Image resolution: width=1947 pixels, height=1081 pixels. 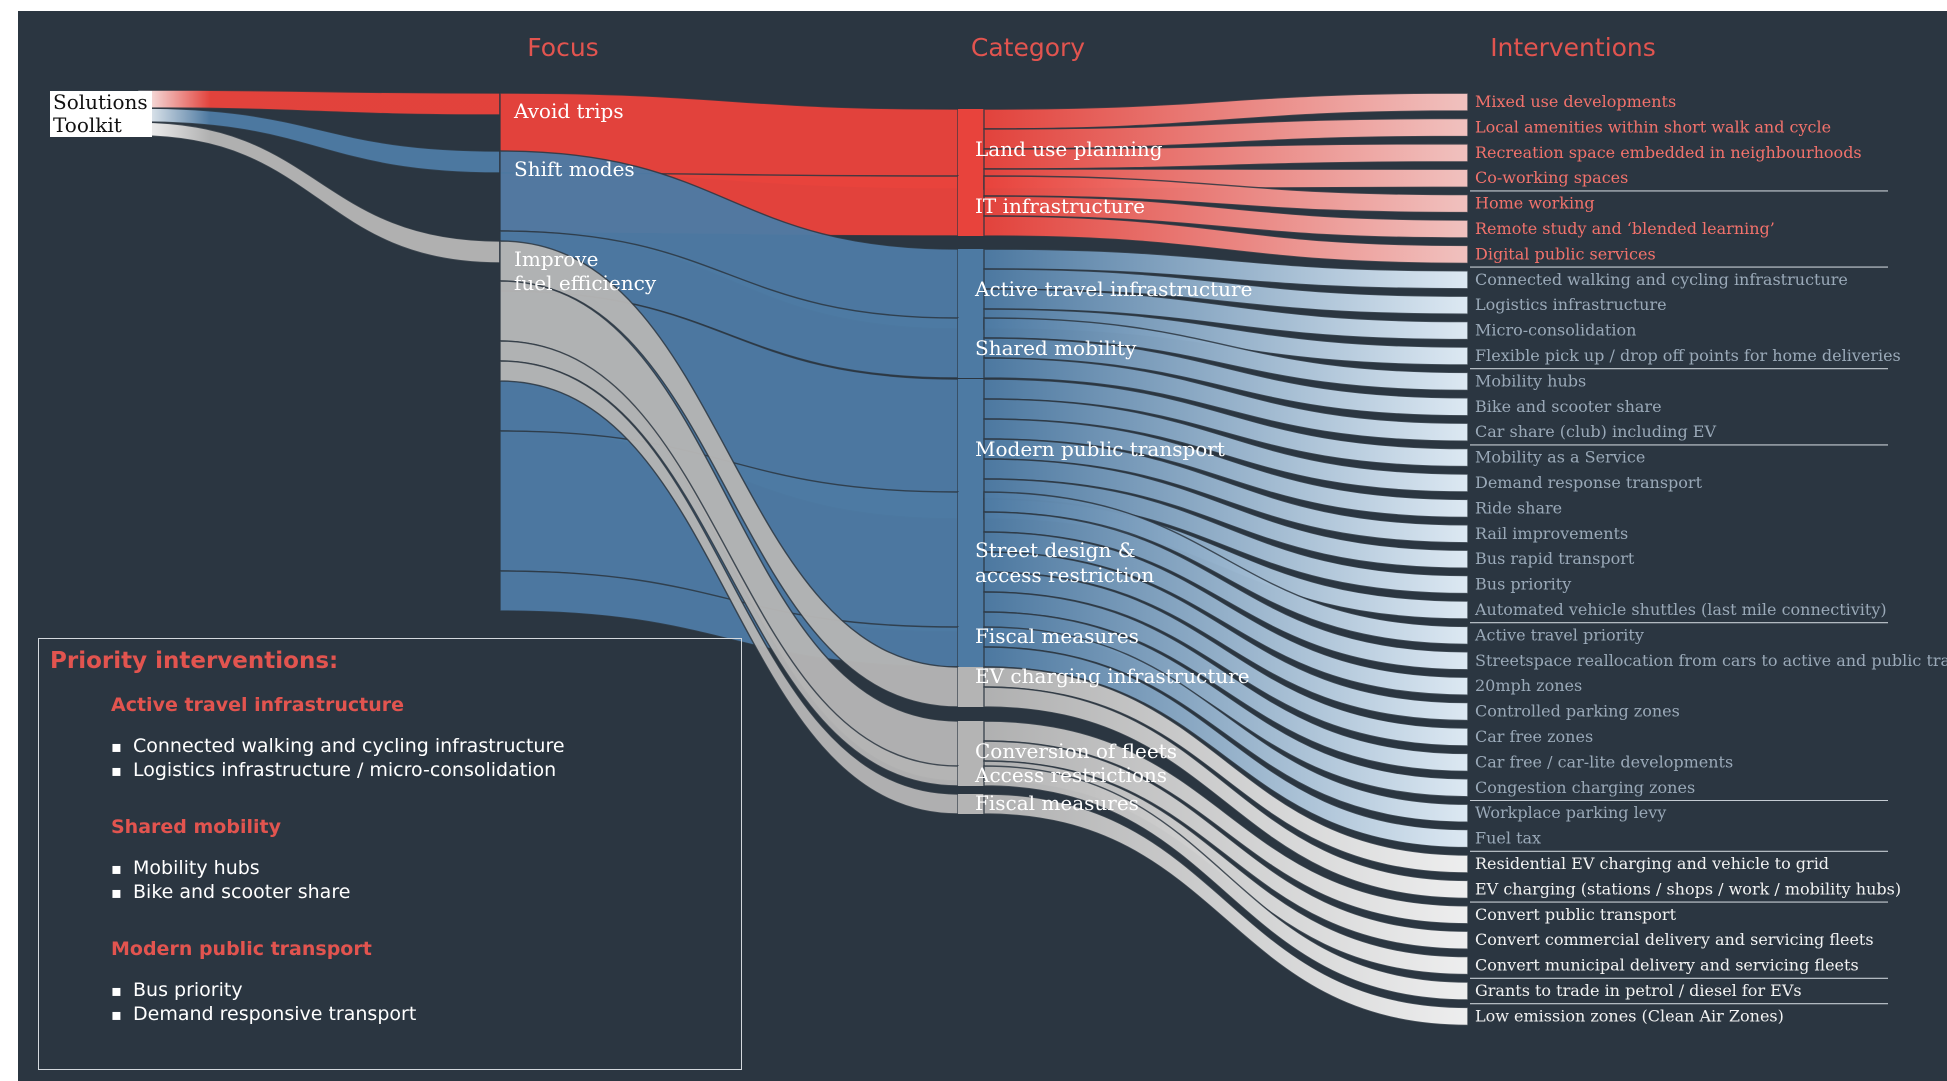 I want to click on category-label-access: Access restrictions, so click(x=1070, y=775).